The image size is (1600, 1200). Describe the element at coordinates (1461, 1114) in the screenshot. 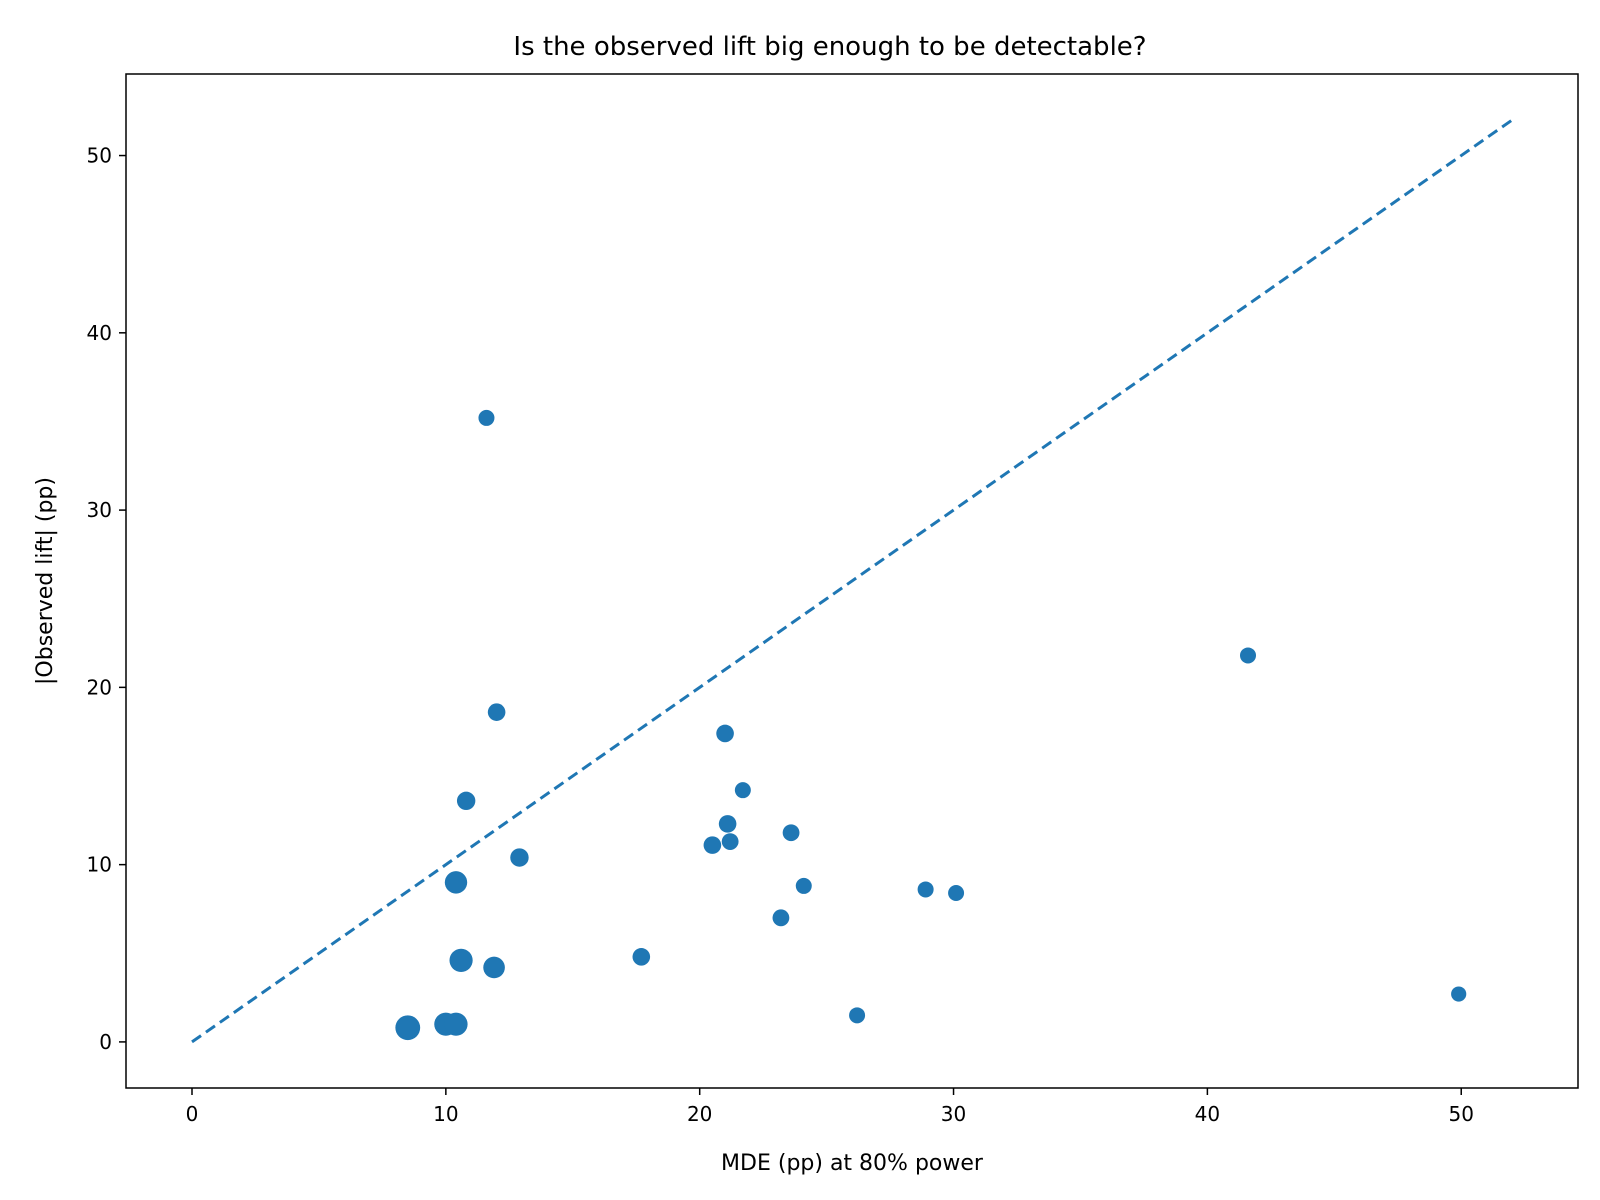

I see `x-tick-label: 50` at that location.